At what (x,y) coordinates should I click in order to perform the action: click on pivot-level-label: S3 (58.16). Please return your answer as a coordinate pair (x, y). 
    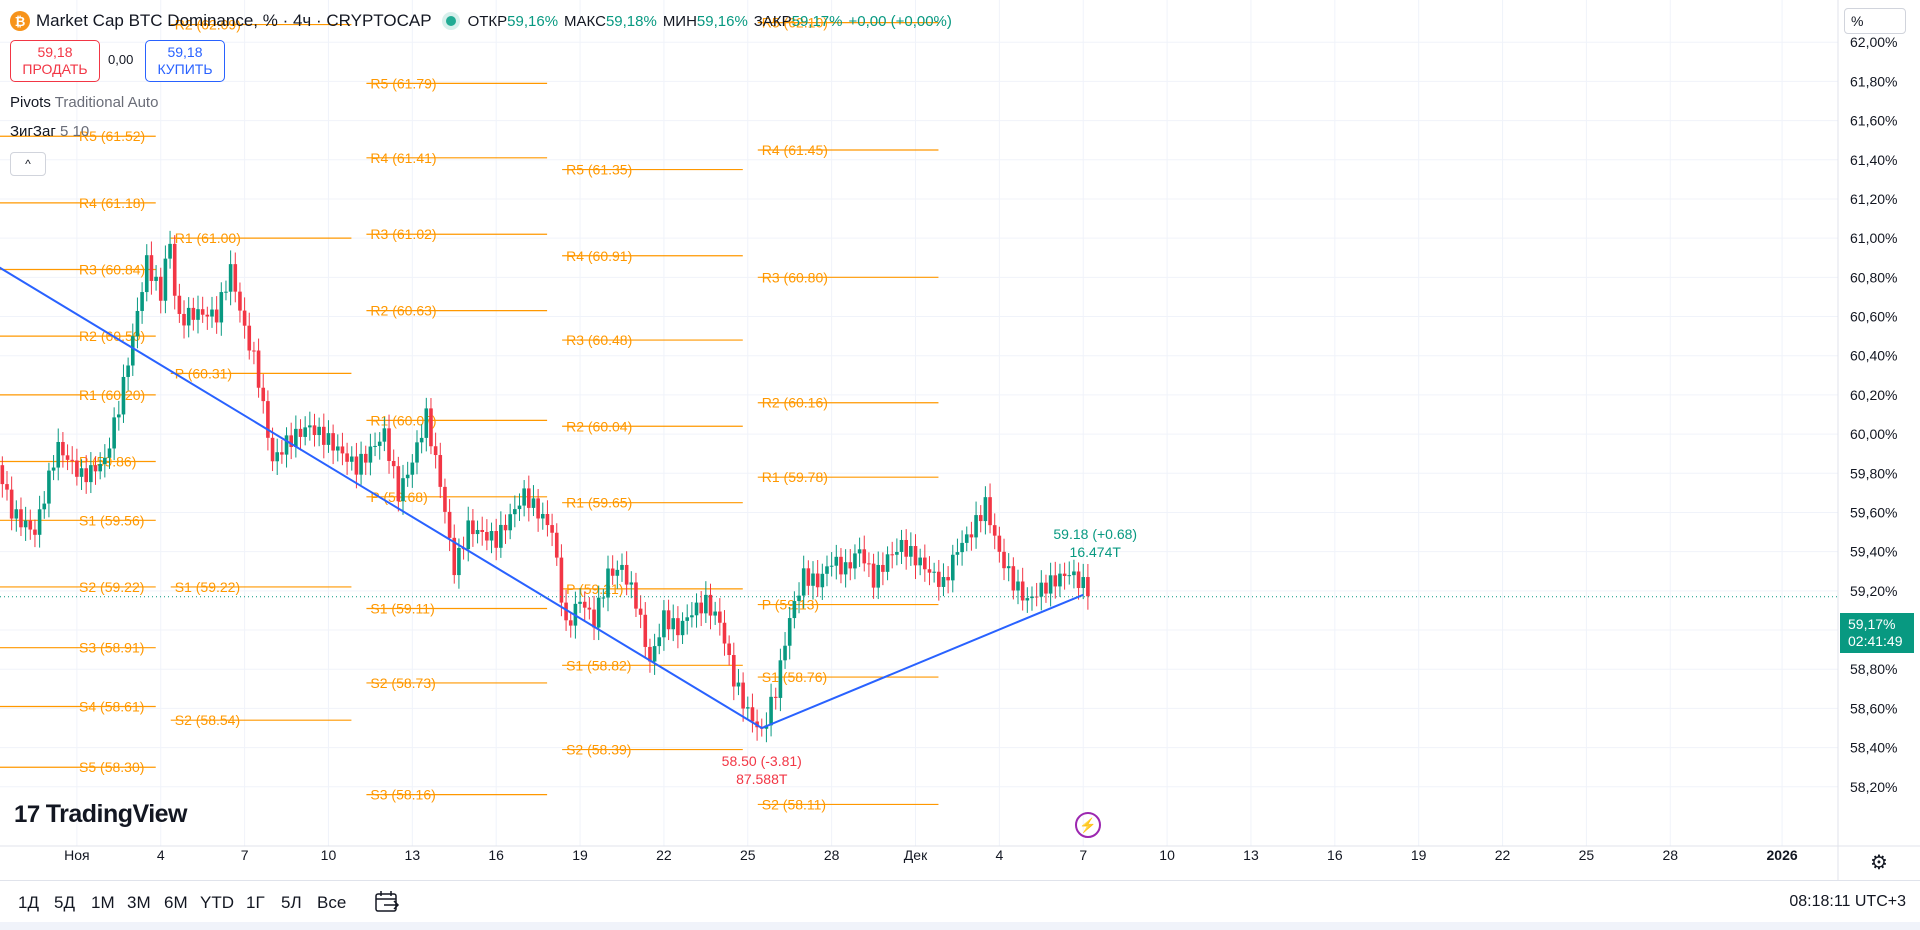
    Looking at the image, I should click on (402, 795).